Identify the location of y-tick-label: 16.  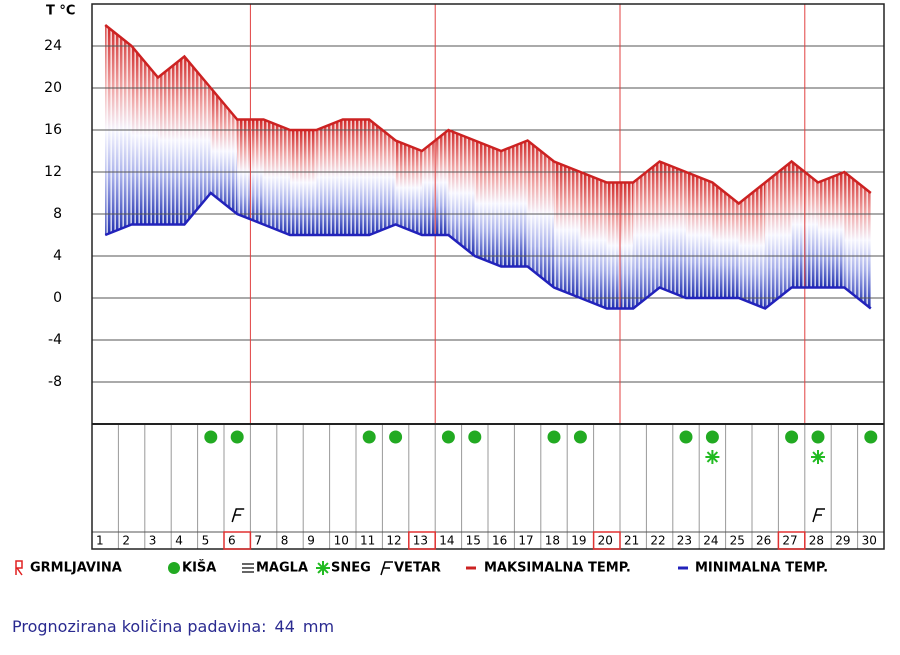
(53, 130).